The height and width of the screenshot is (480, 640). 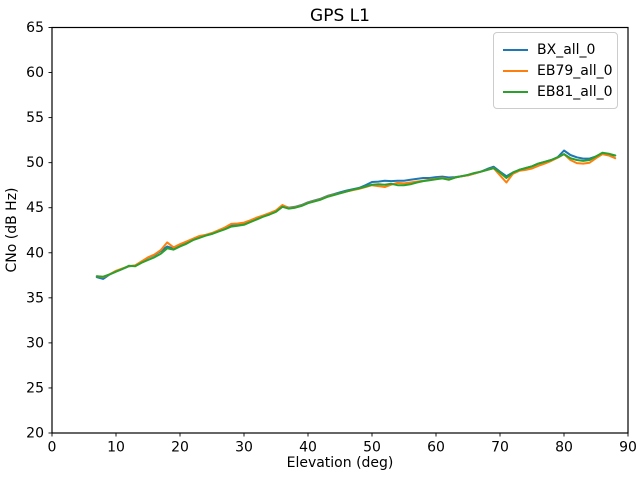 I want to click on chart-title: GPS L1, so click(x=340, y=16).